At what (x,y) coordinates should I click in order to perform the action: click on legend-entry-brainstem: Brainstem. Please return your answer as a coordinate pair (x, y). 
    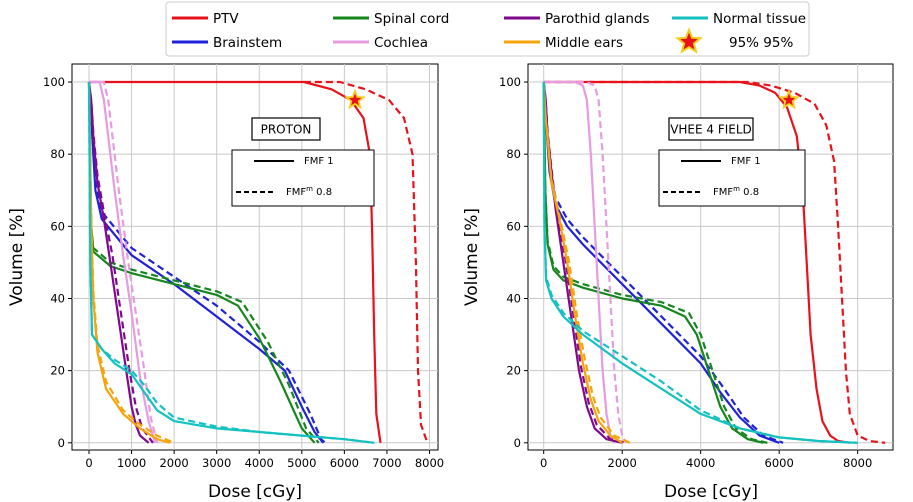
    Looking at the image, I should click on (227, 43).